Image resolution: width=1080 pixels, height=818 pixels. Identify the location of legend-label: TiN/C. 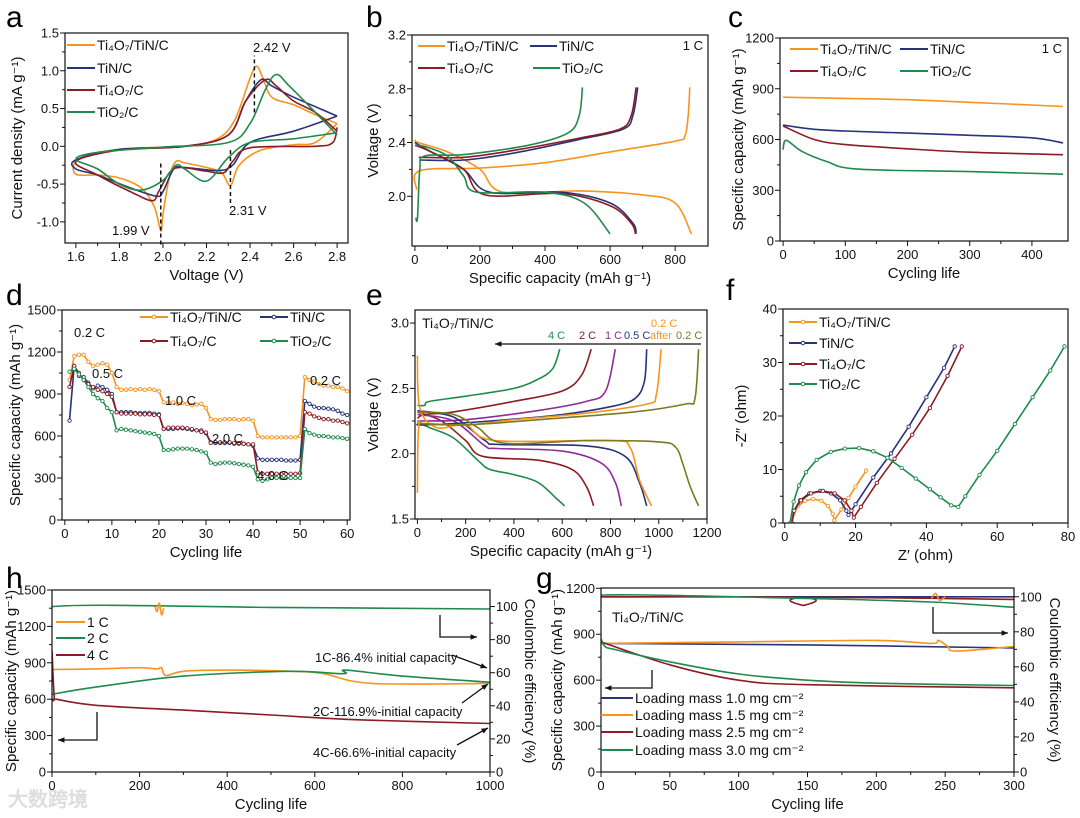
(576, 46).